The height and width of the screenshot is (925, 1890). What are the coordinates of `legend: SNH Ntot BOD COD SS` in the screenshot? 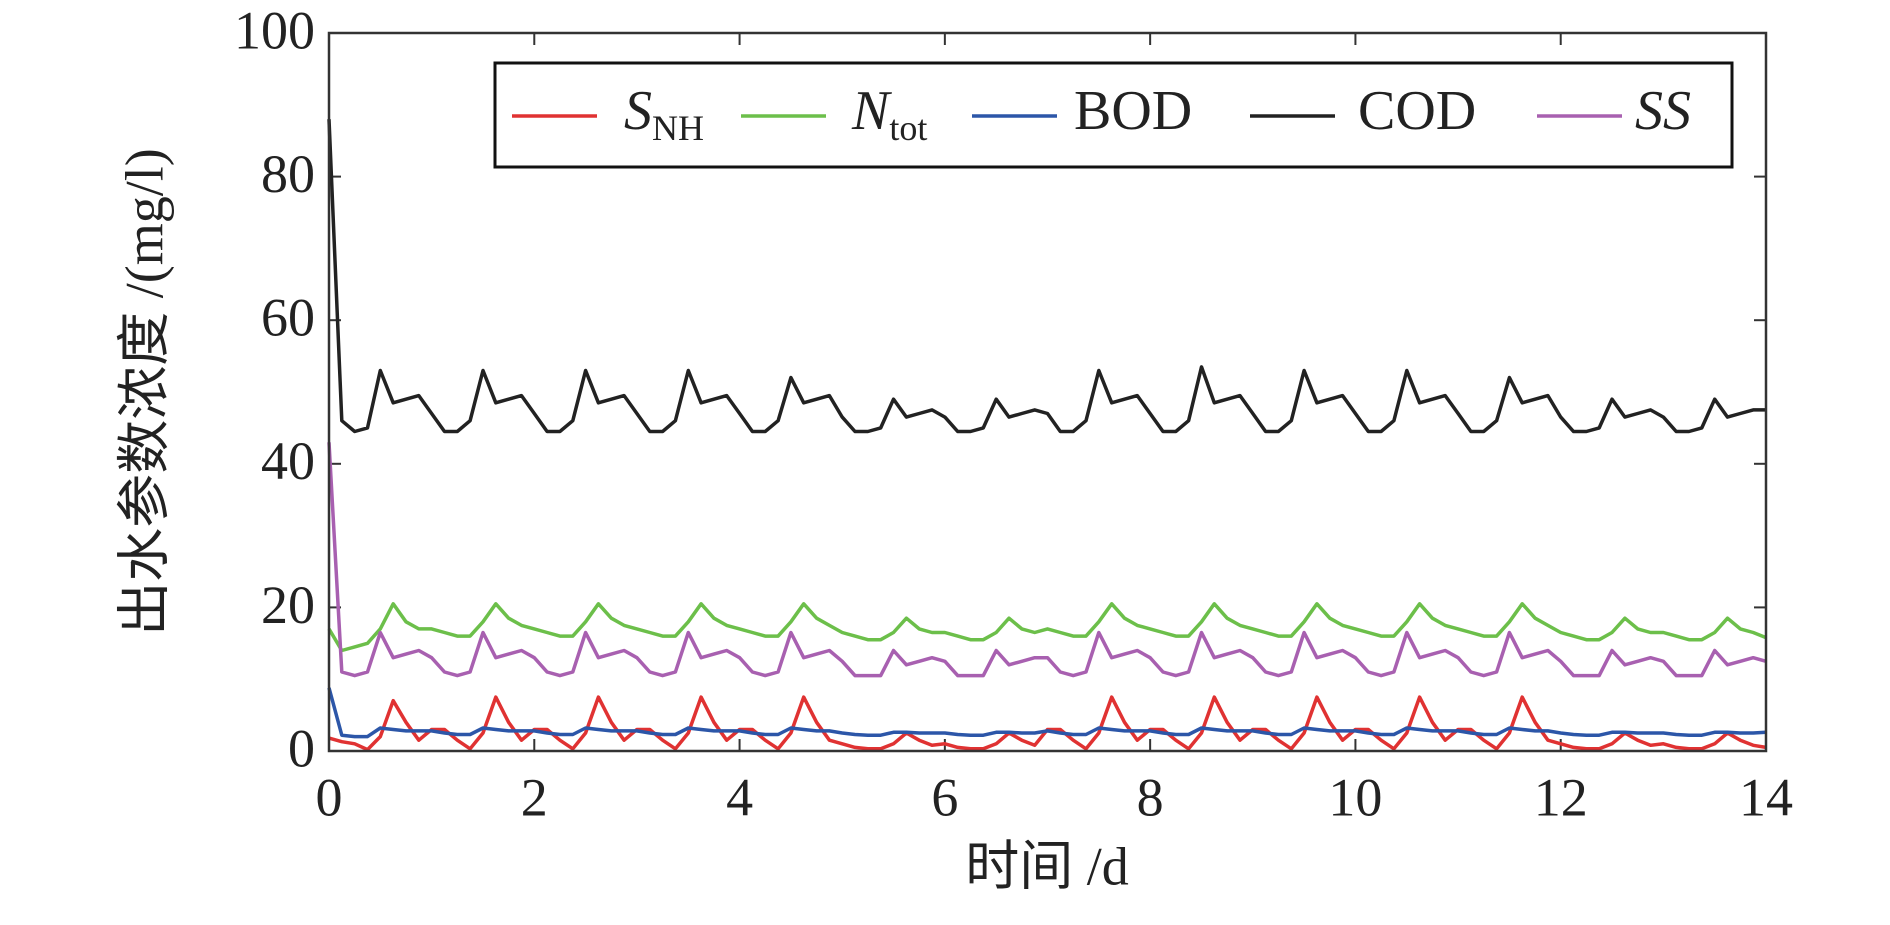 It's located at (1113, 115).